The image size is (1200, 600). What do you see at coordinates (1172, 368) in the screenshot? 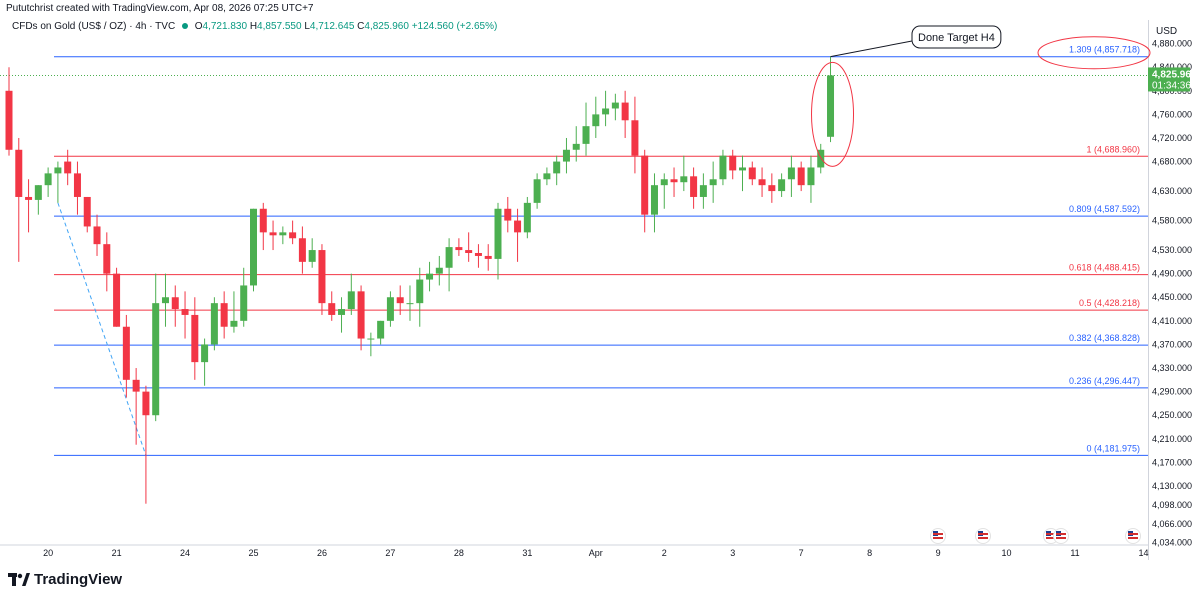
I see `price-tick-label: 4,330.000` at bounding box center [1172, 368].